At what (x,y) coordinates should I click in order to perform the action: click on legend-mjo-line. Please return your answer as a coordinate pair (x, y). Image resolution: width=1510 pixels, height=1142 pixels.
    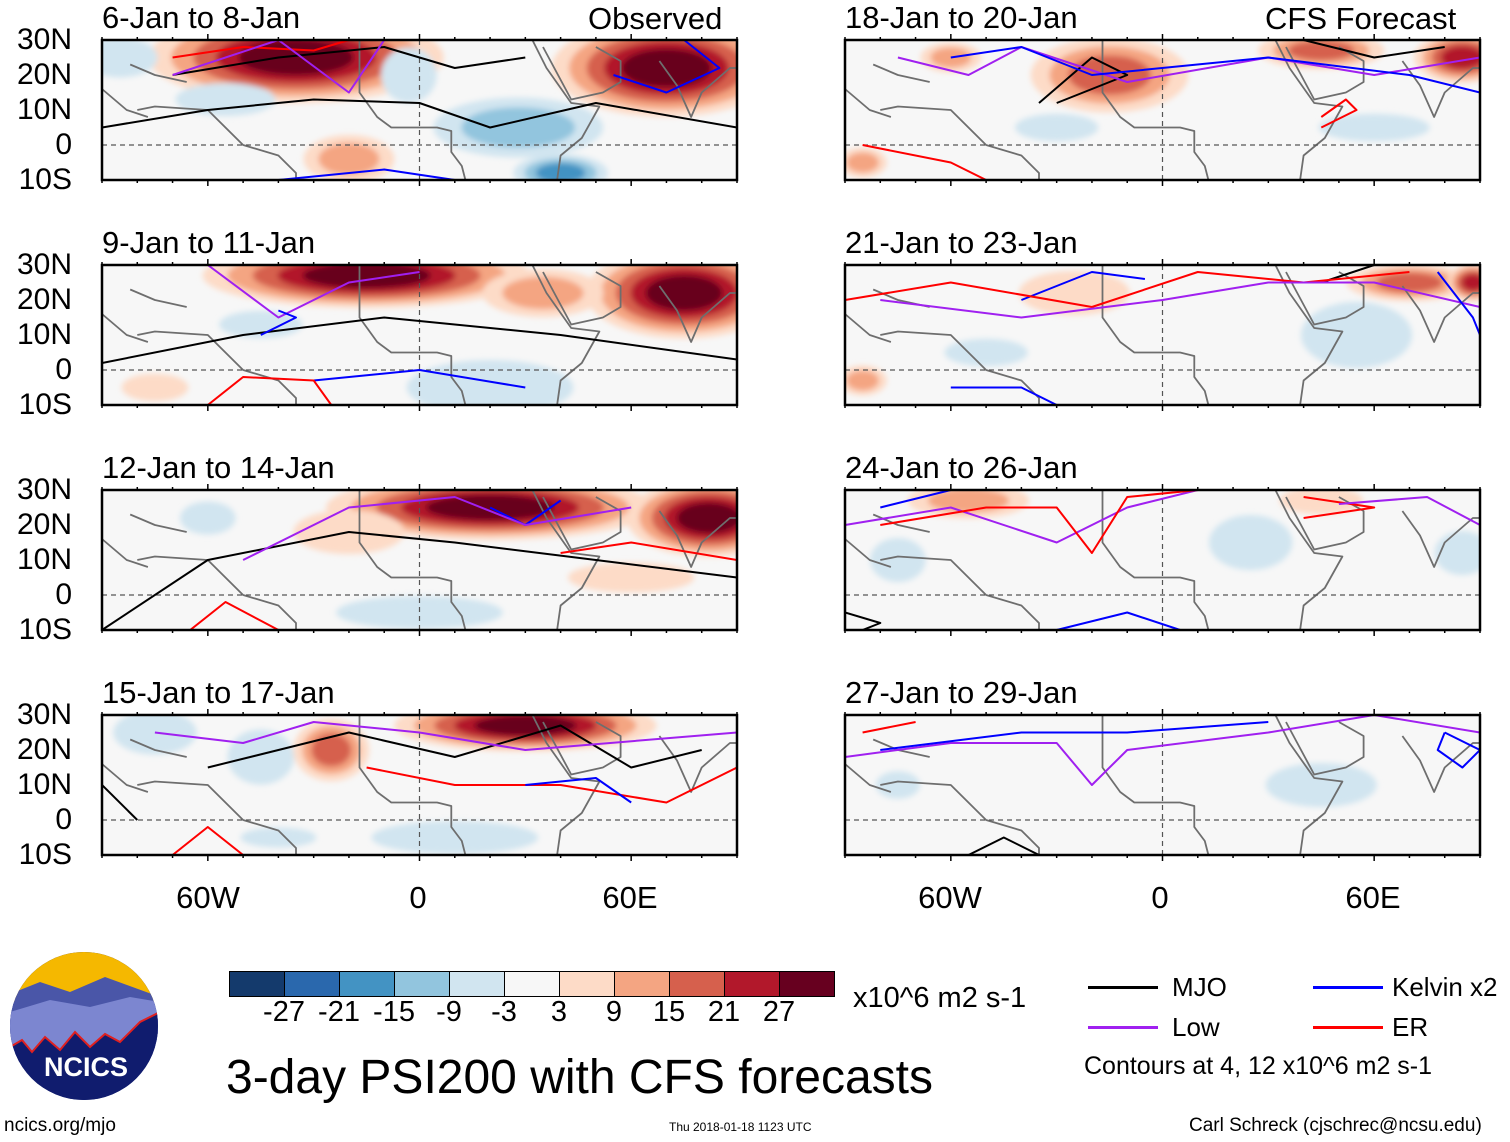
    Looking at the image, I should click on (1123, 987).